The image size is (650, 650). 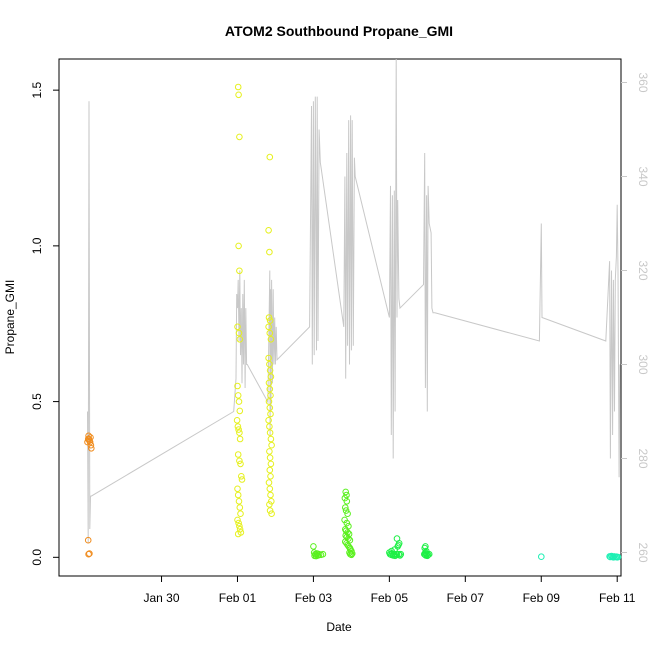 I want to click on y2-tick-label: 340, so click(x=643, y=176).